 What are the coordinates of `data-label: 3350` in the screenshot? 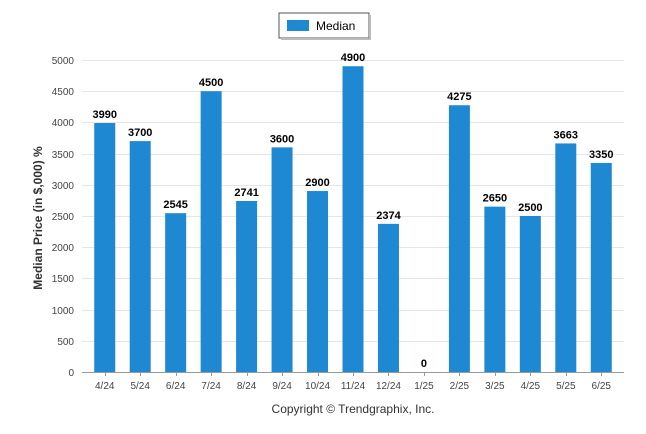 It's located at (601, 155).